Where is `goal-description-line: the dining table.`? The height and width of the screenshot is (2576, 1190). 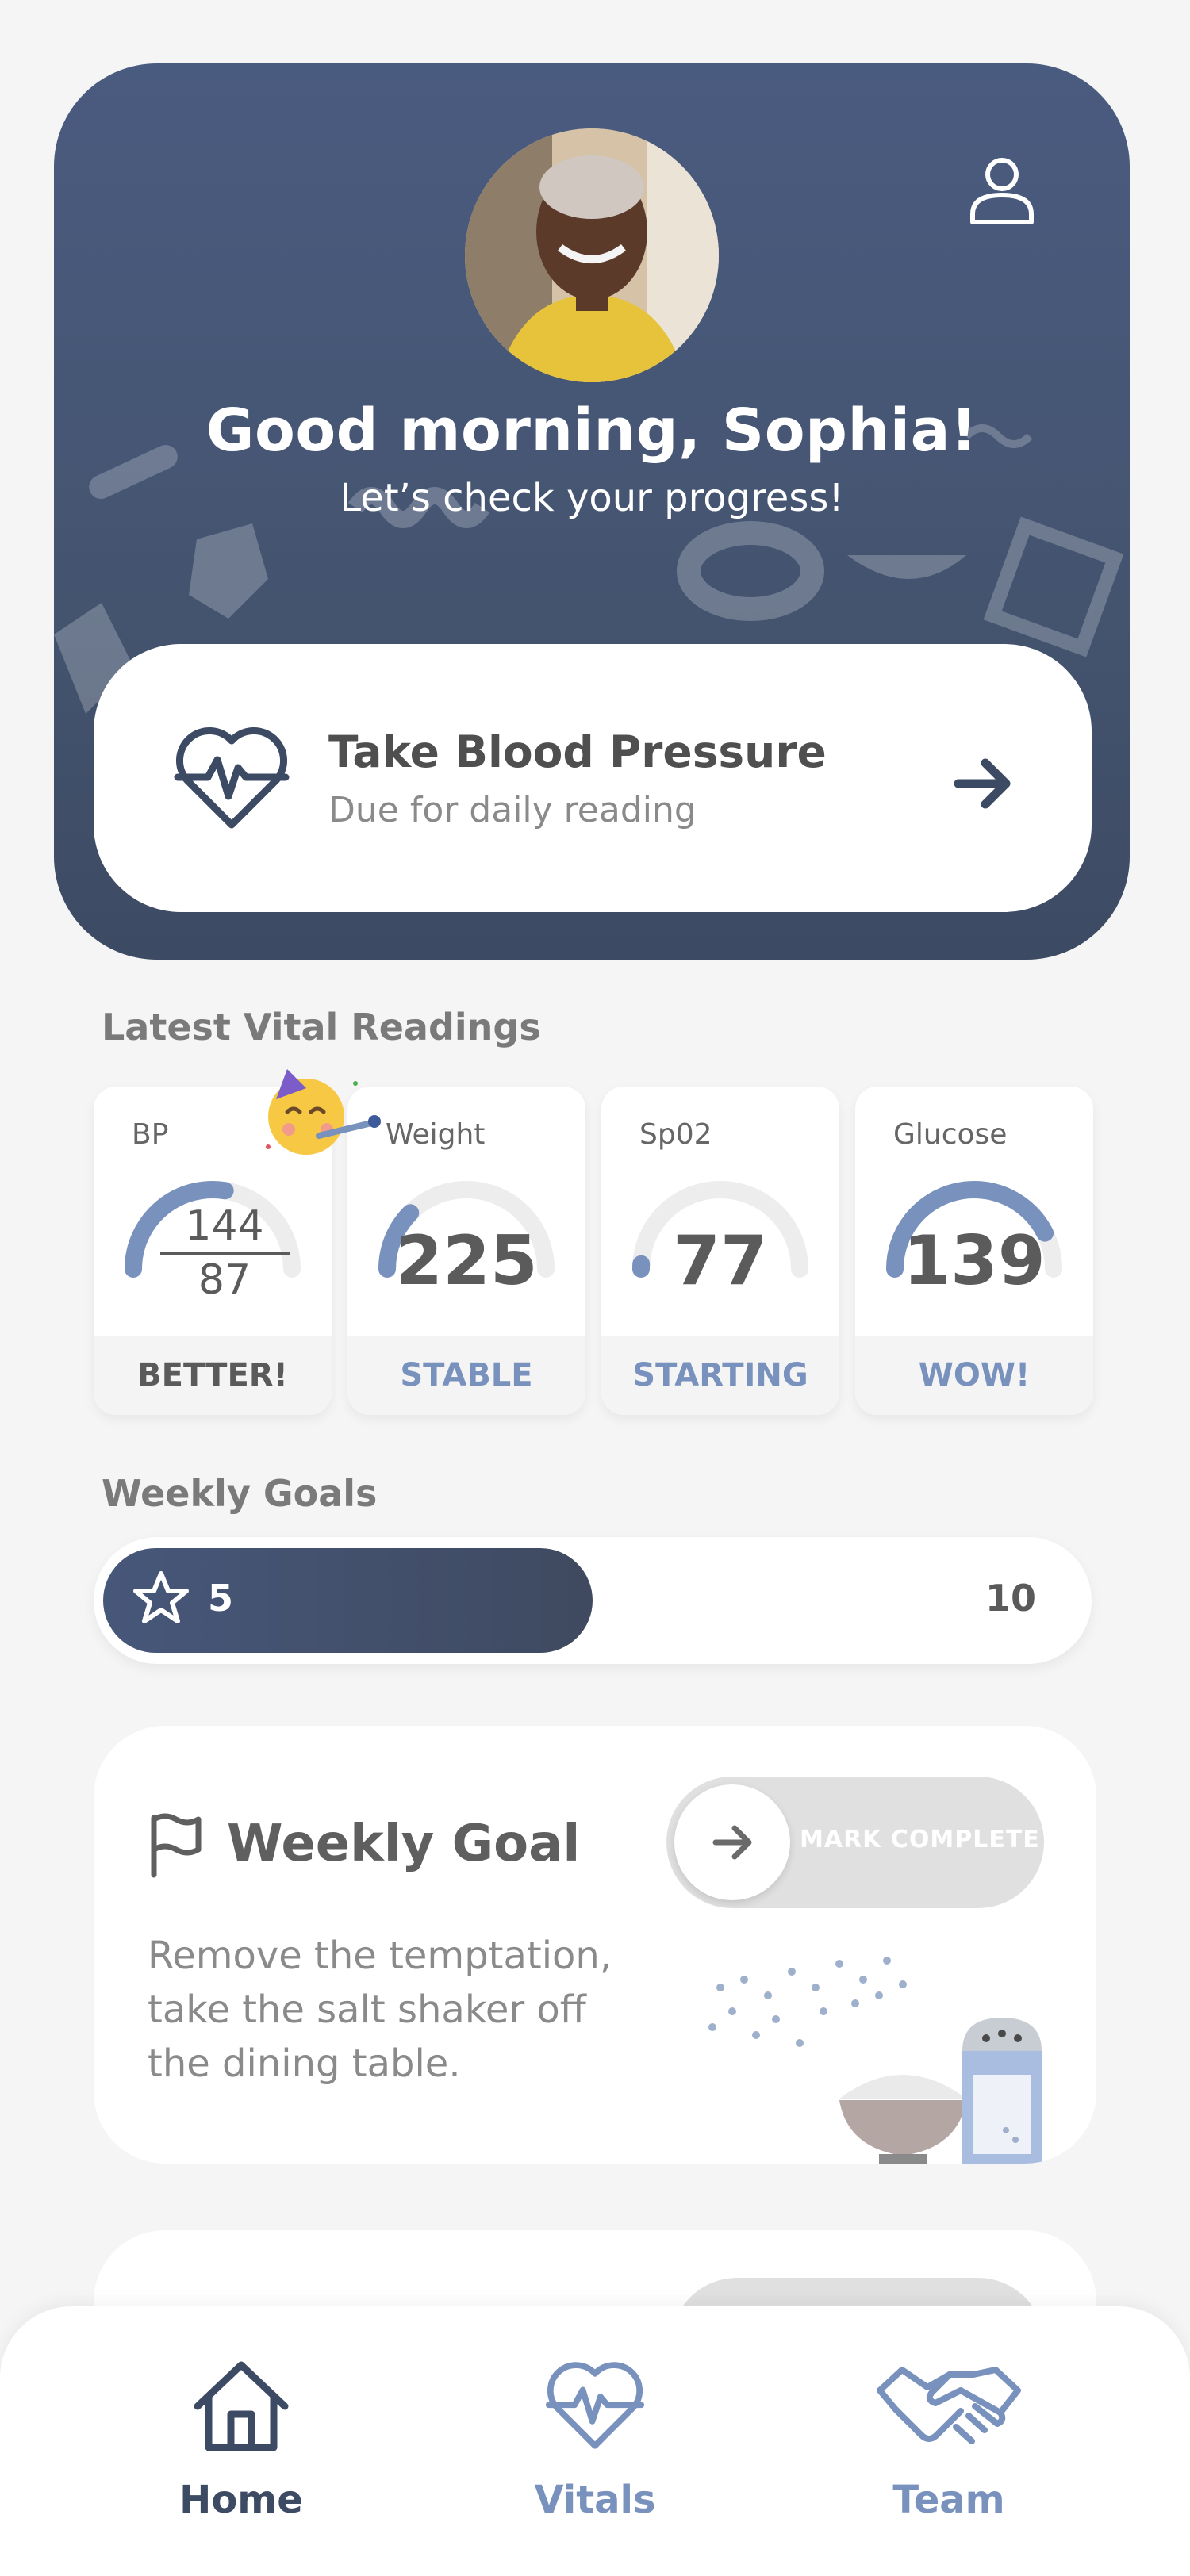
goal-description-line: the dining table. is located at coordinates (304, 2063).